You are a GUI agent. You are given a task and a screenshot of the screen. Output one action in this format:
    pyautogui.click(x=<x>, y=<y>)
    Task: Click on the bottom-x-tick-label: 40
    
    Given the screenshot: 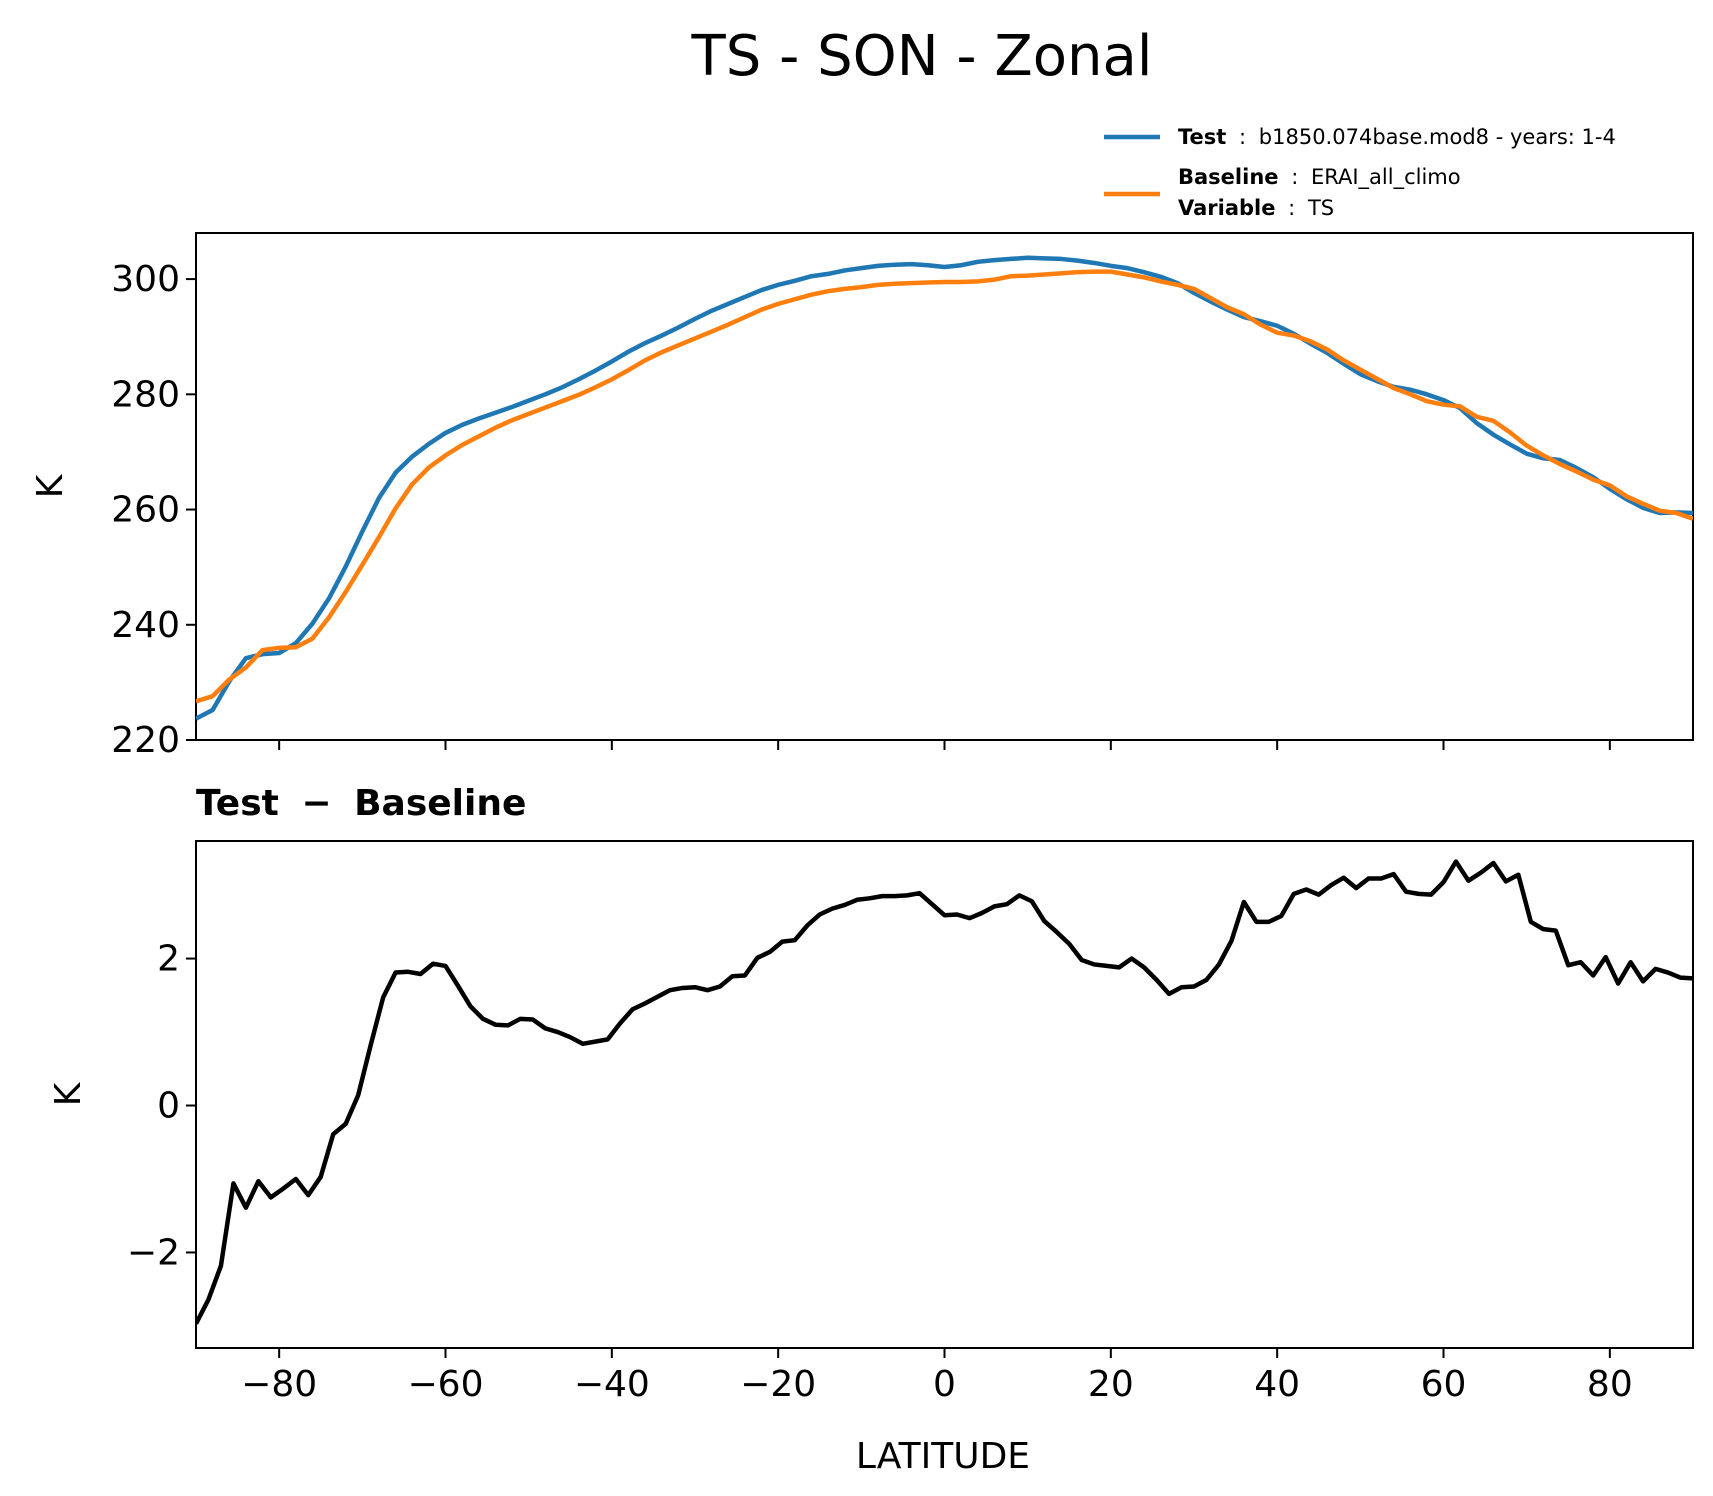 What is the action you would take?
    pyautogui.click(x=1277, y=1384)
    